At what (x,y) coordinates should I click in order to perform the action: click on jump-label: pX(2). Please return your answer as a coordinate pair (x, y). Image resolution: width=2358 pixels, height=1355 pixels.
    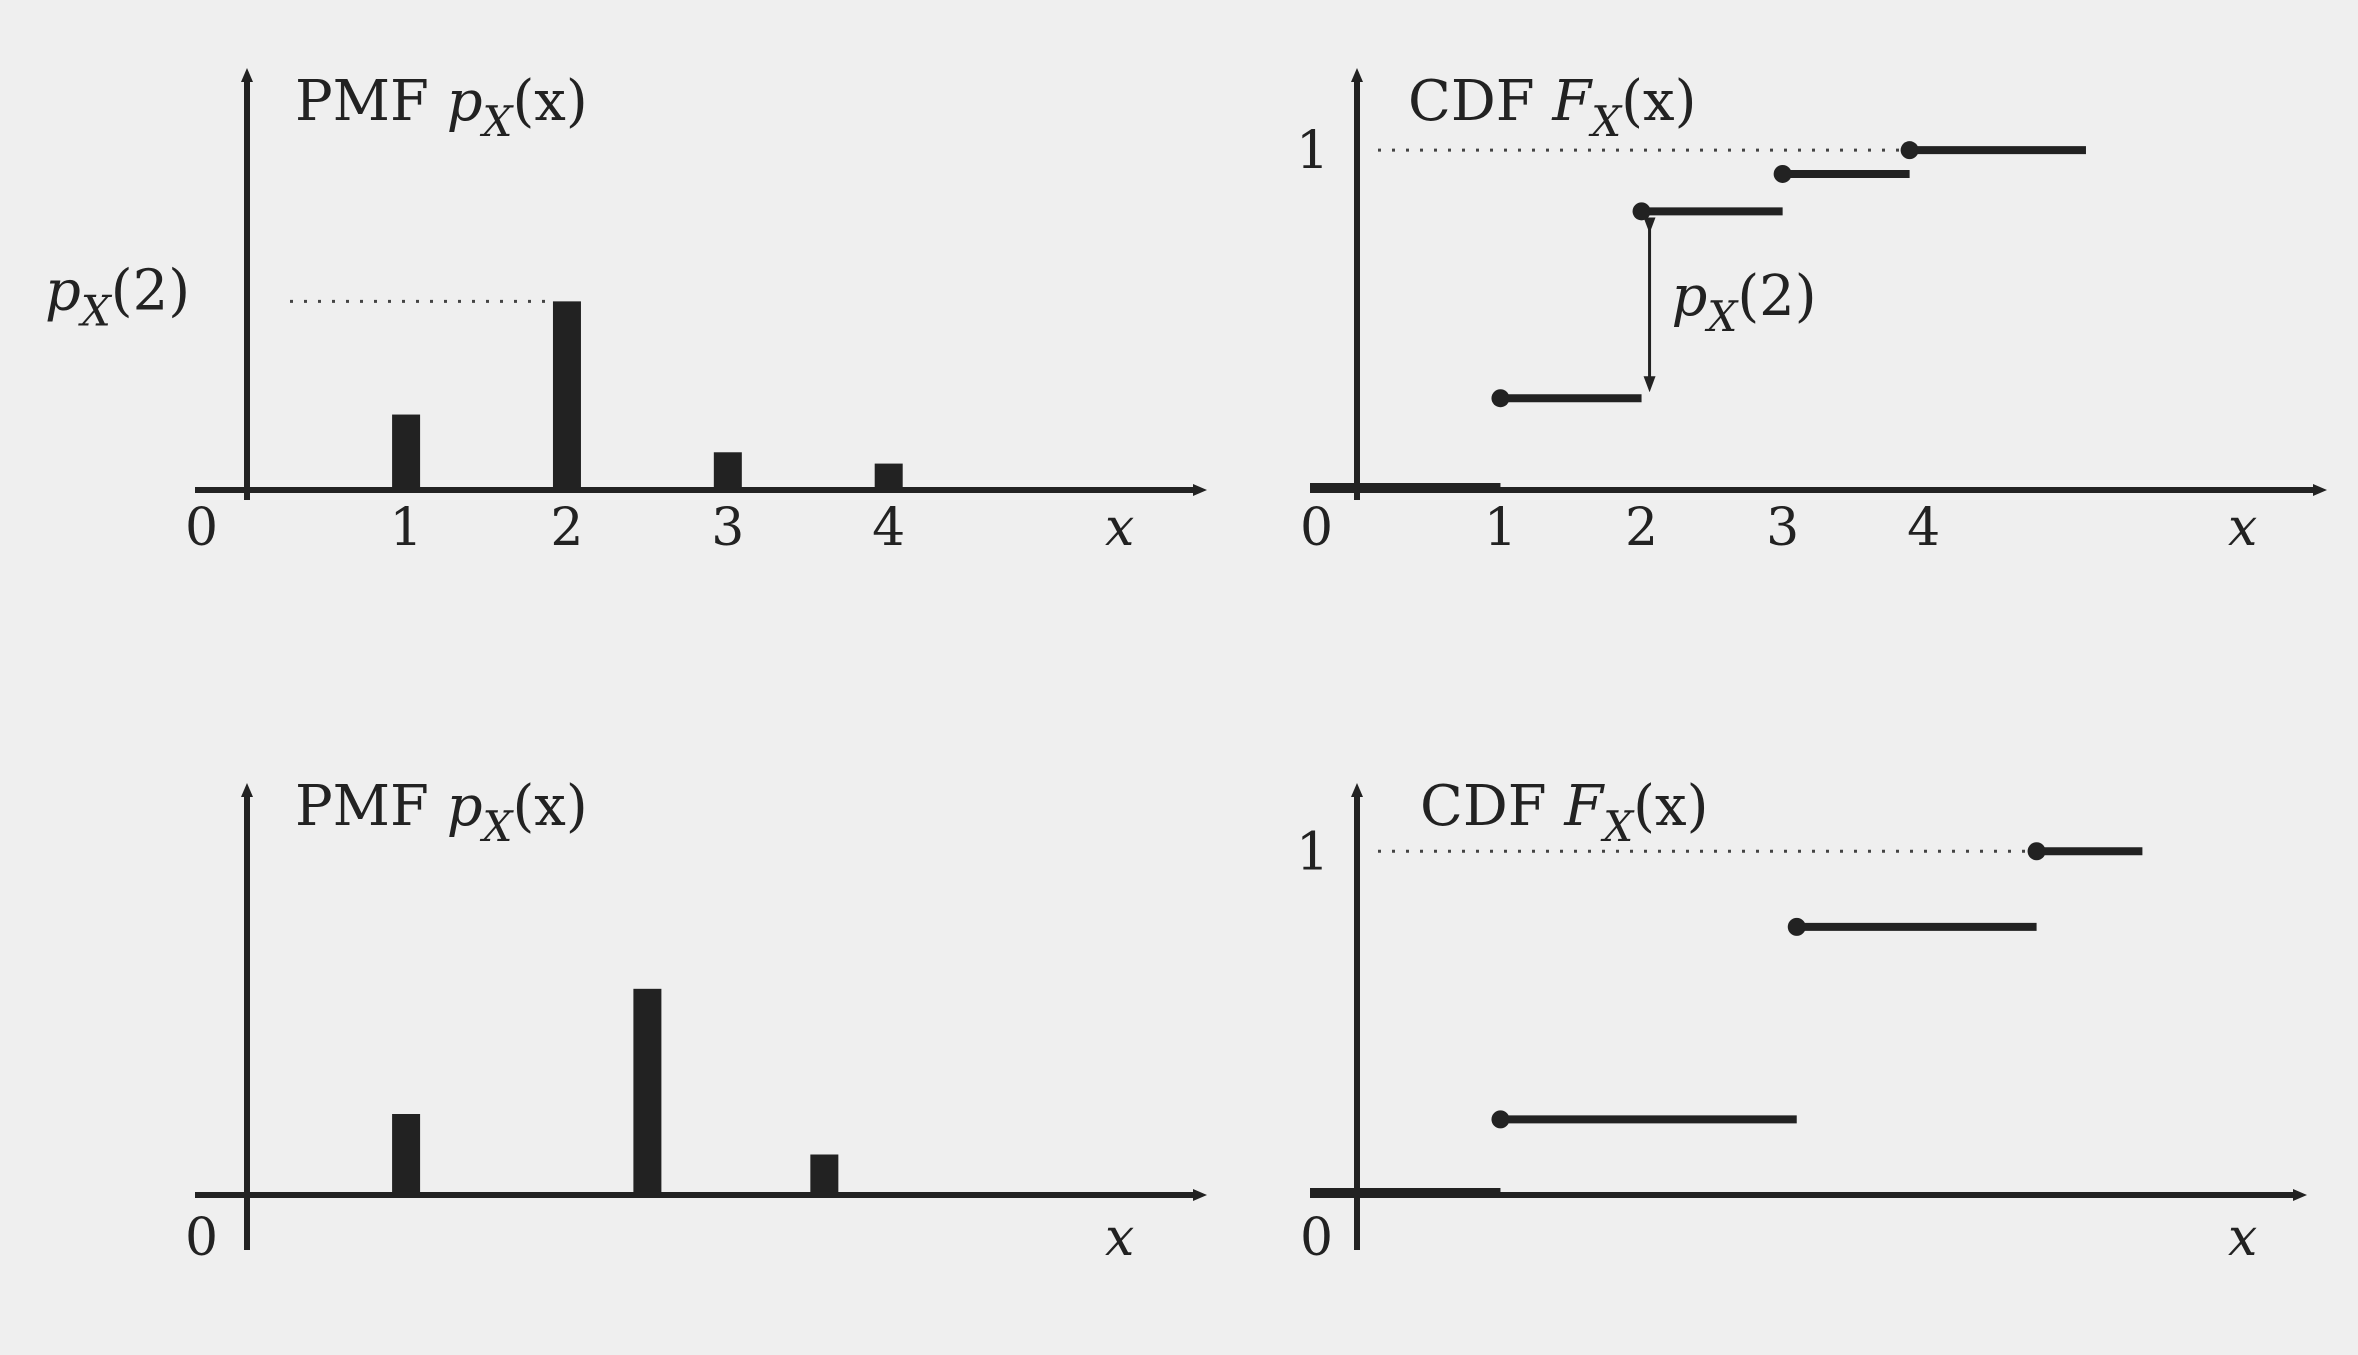
    Looking at the image, I should click on (1744, 302).